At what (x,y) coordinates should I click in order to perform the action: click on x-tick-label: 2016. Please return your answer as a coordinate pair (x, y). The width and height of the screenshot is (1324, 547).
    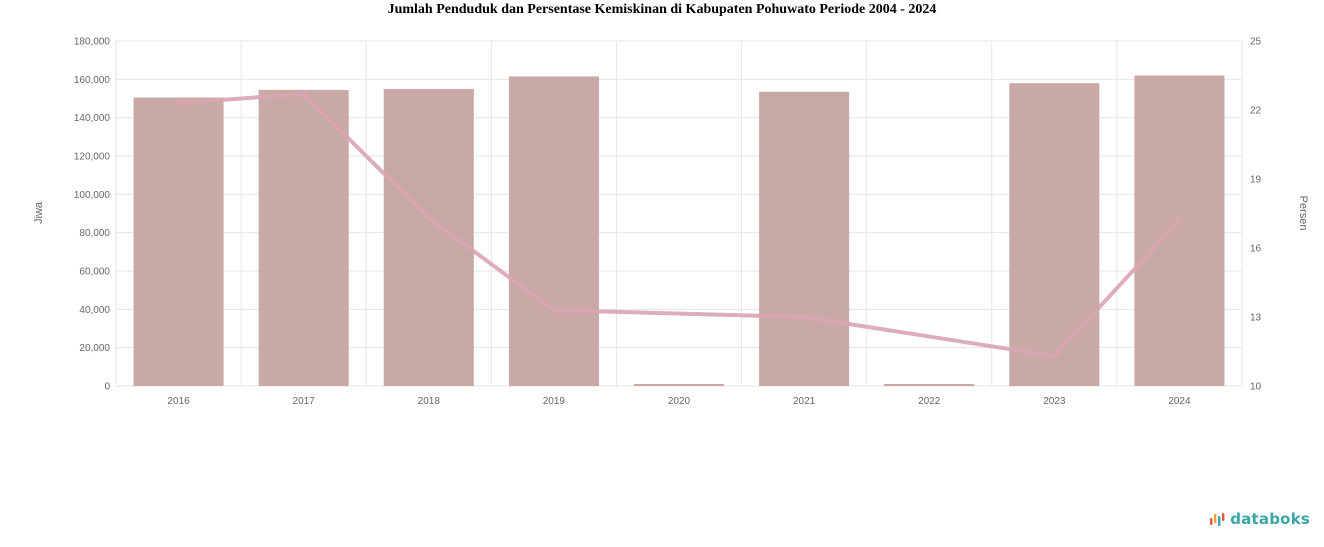
    Looking at the image, I should click on (178, 401).